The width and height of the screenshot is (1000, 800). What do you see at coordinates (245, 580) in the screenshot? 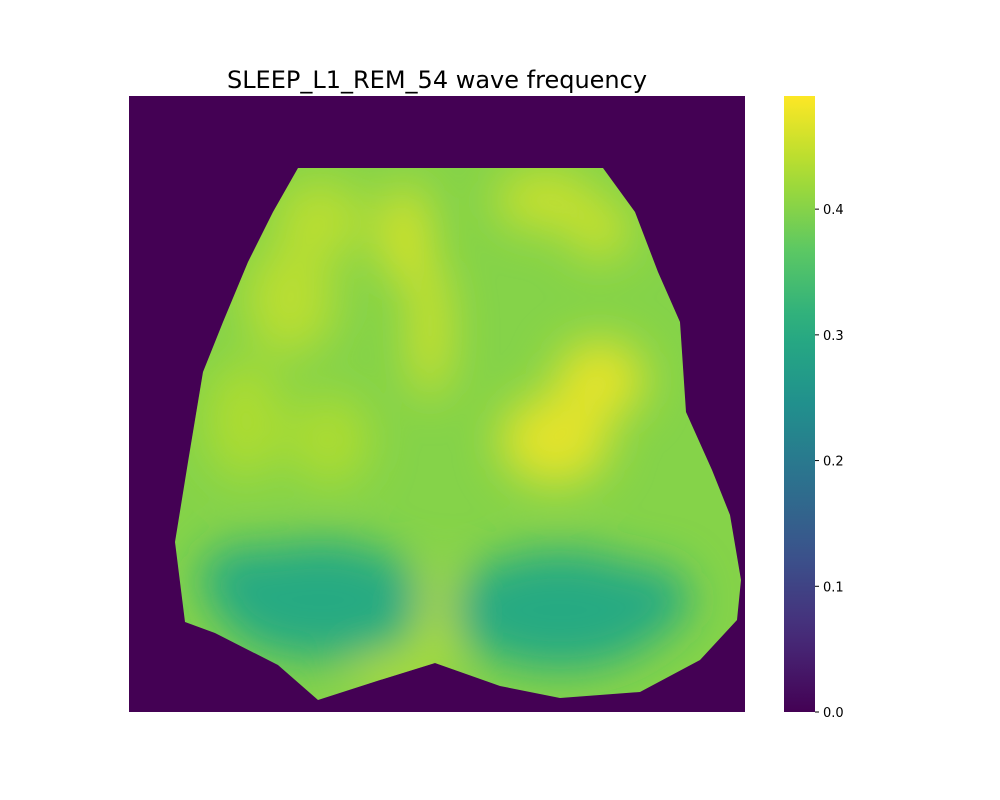
I see `heatmap-region-posterior-left-lobe` at bounding box center [245, 580].